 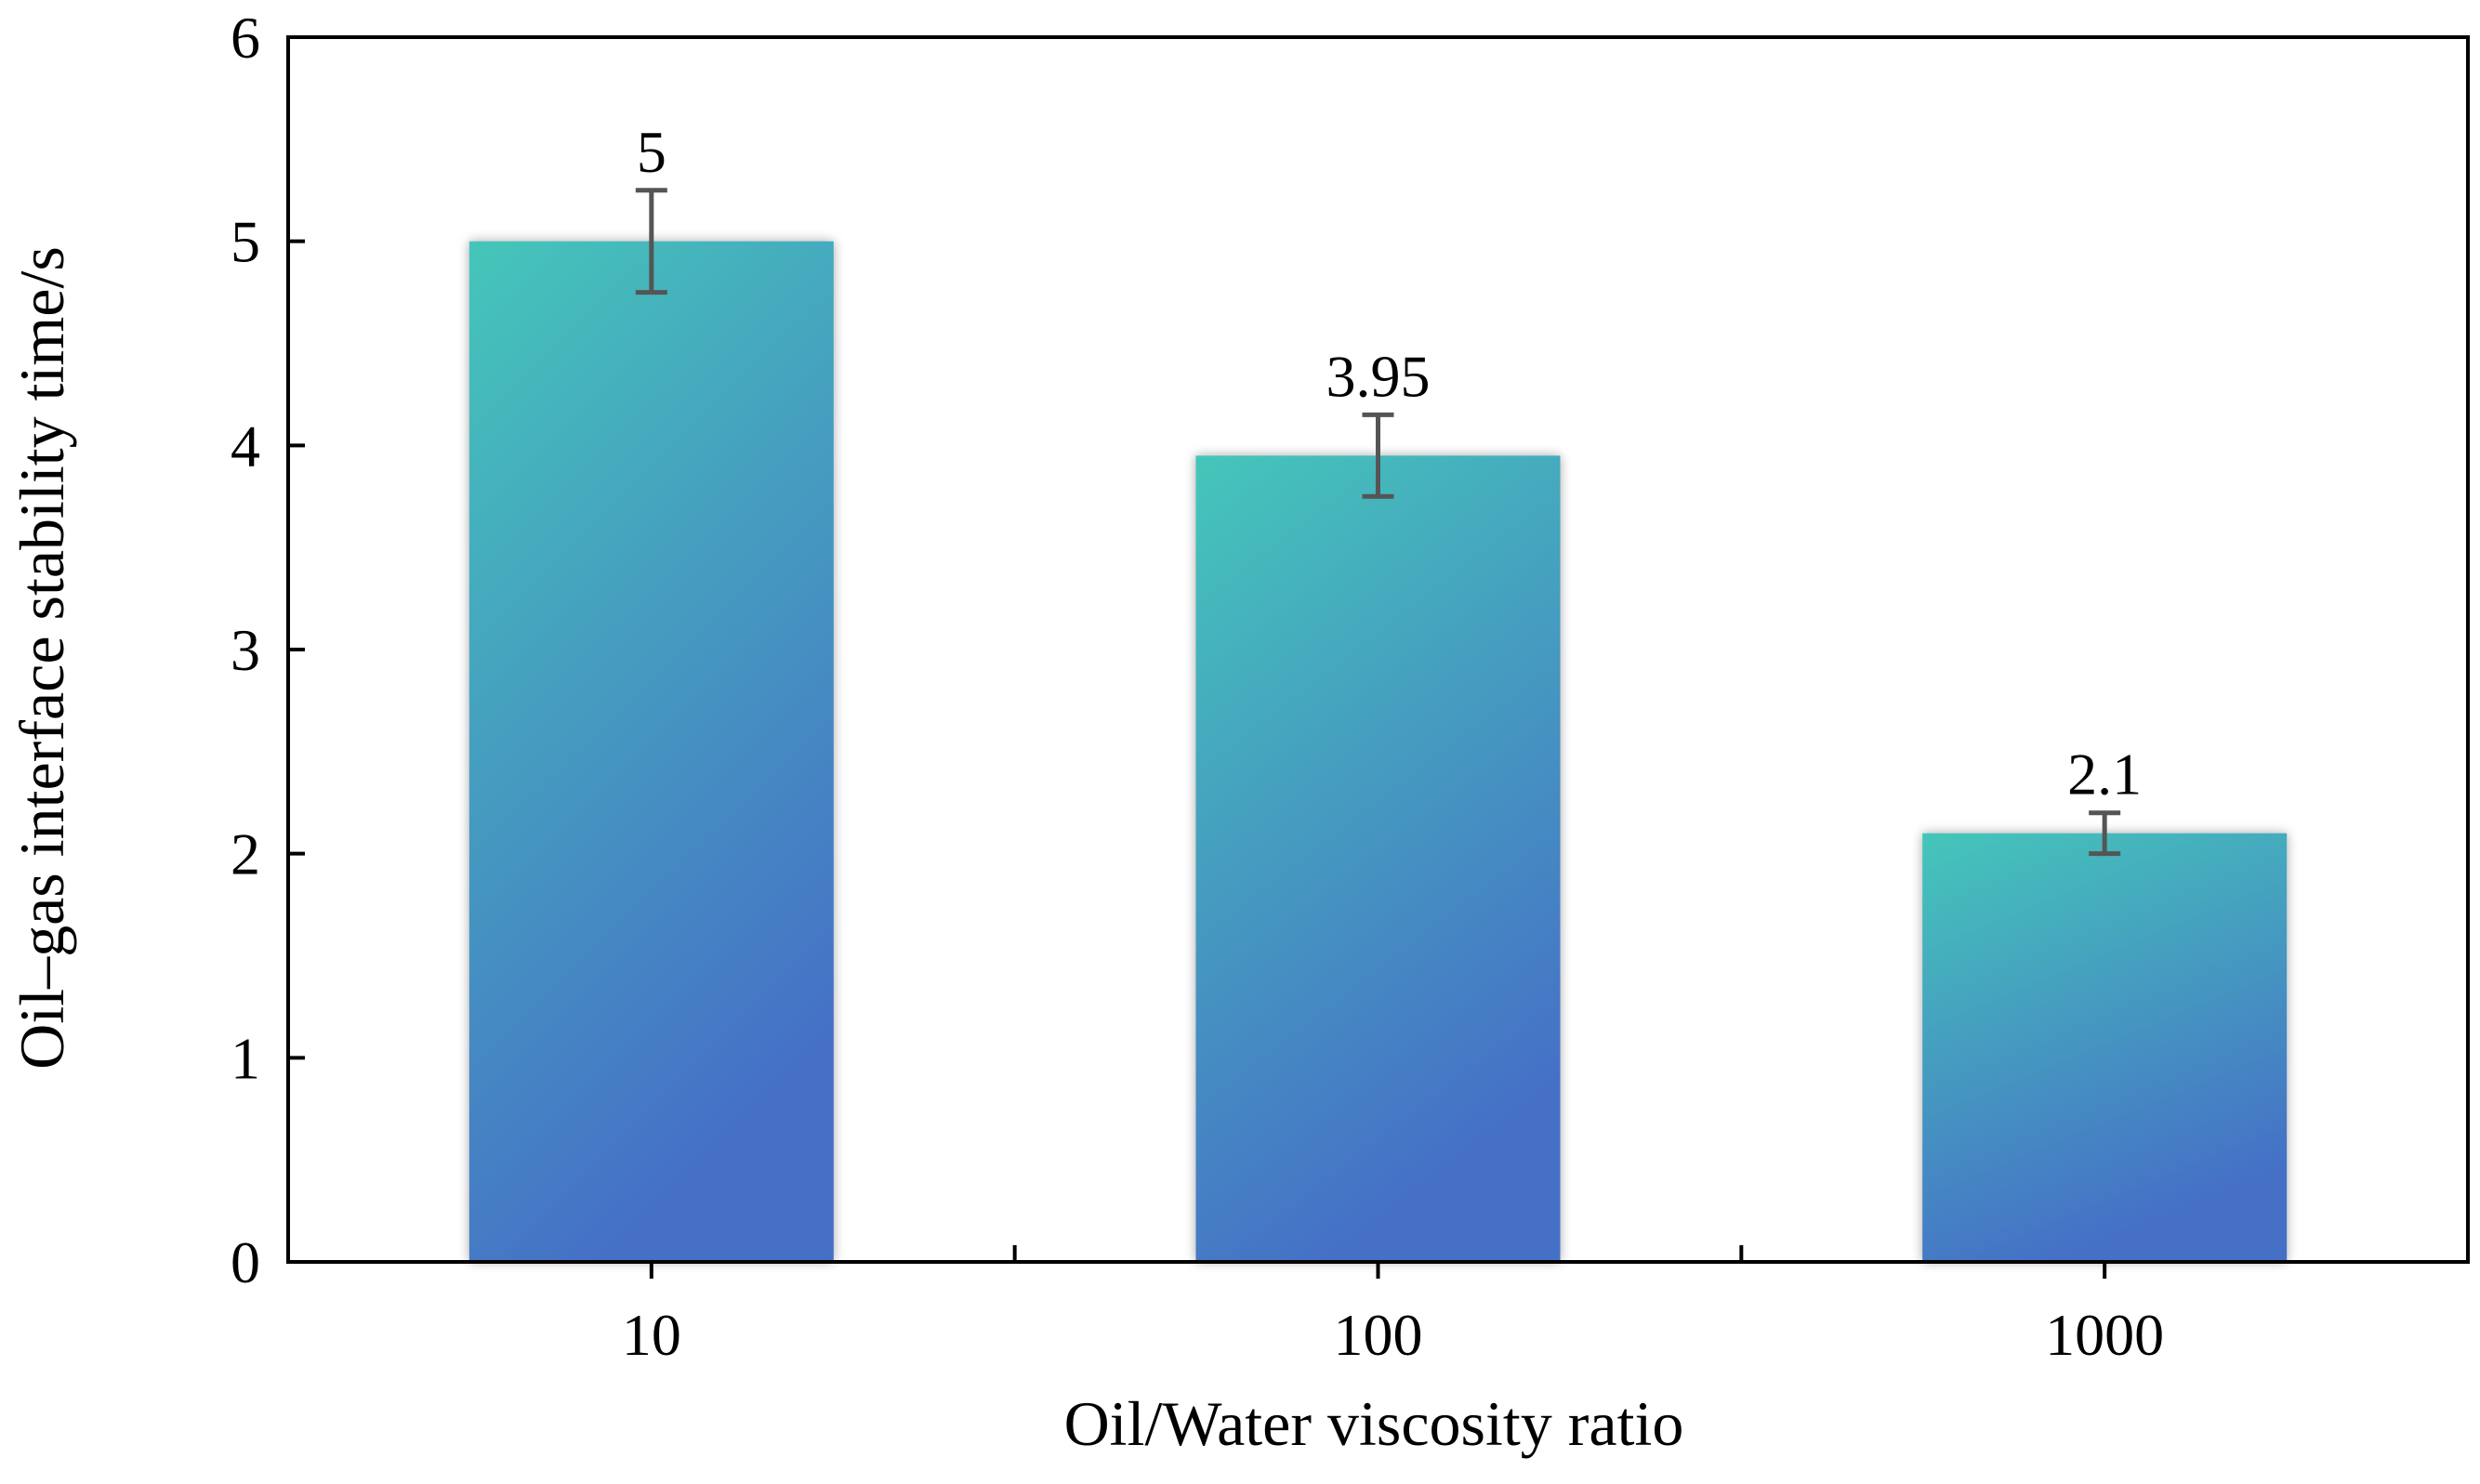 What do you see at coordinates (1378, 1335) in the screenshot?
I see `x-tick-label-100: 100` at bounding box center [1378, 1335].